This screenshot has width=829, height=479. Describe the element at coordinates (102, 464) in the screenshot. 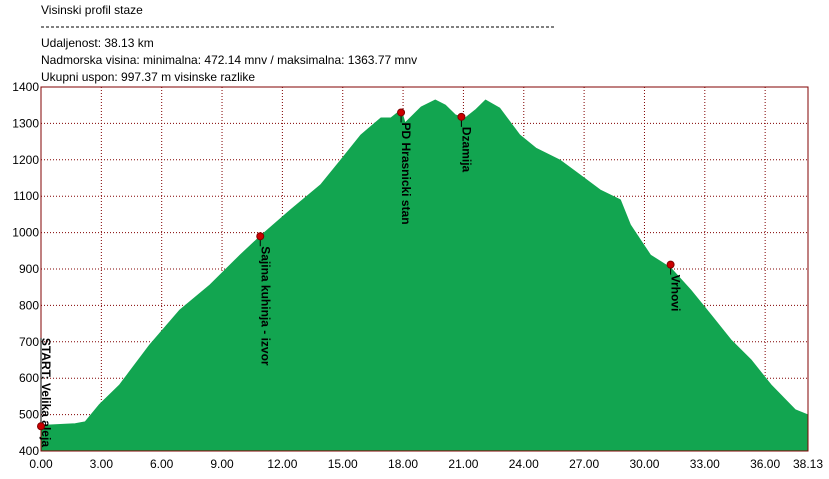

I see `x-tick-label: 3.00` at that location.